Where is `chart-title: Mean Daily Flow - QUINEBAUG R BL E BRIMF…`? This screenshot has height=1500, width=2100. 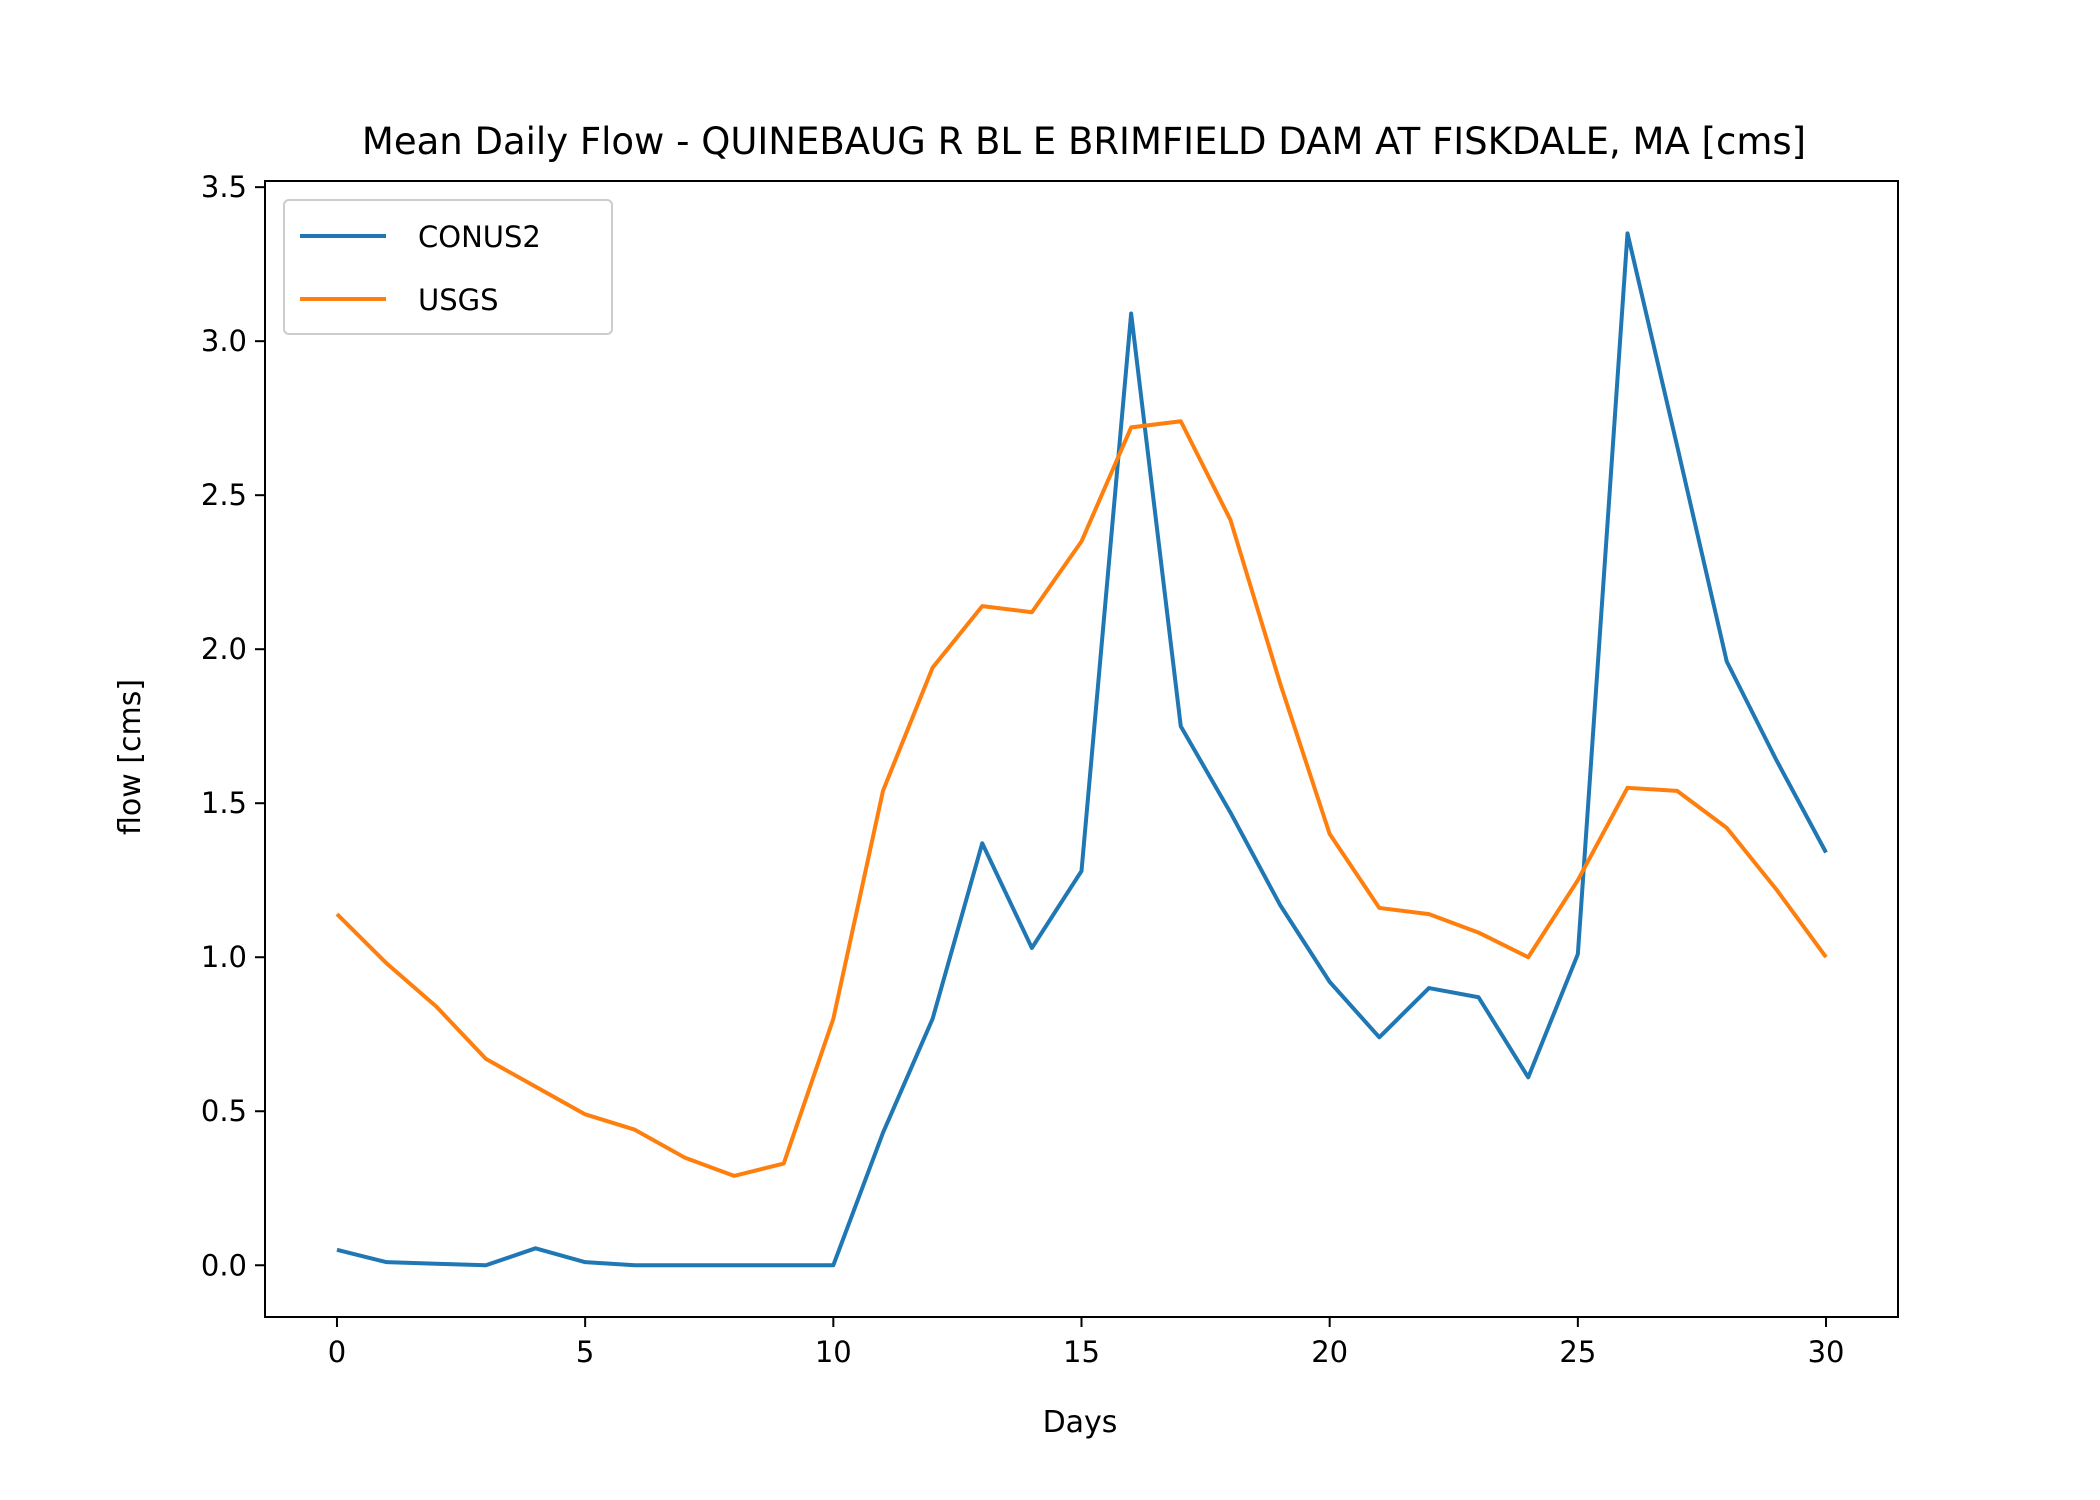
chart-title: Mean Daily Flow - QUINEBAUG R BL E BRIMF… is located at coordinates (1084, 141).